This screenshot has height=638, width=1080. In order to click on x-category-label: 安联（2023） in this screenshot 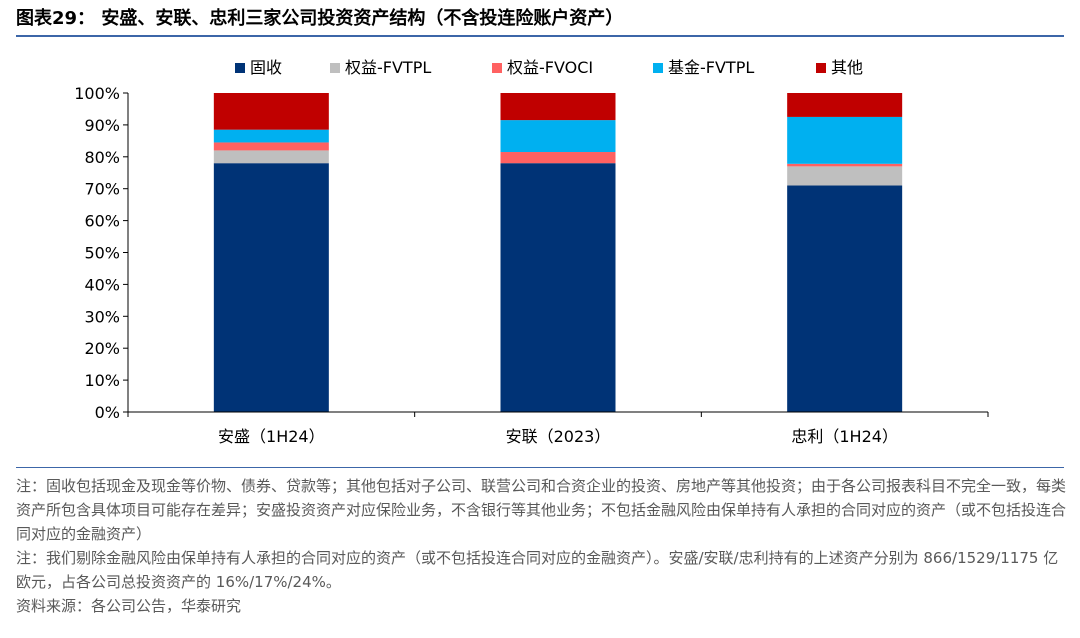, I will do `click(558, 436)`.